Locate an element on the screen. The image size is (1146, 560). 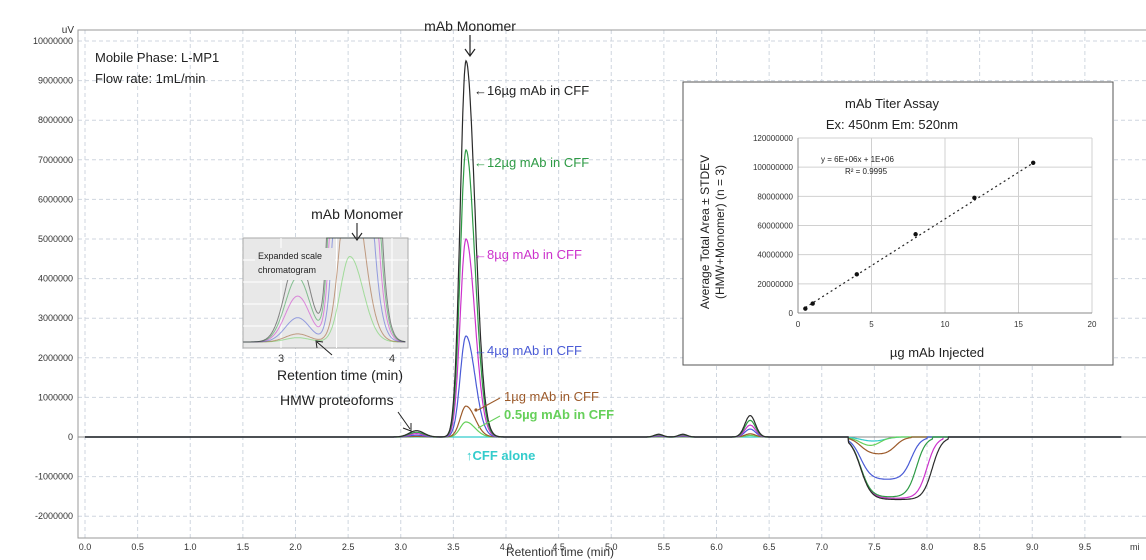
titer-equation: y = 6E+06x + 1E+06 is located at coordinates (857, 159).